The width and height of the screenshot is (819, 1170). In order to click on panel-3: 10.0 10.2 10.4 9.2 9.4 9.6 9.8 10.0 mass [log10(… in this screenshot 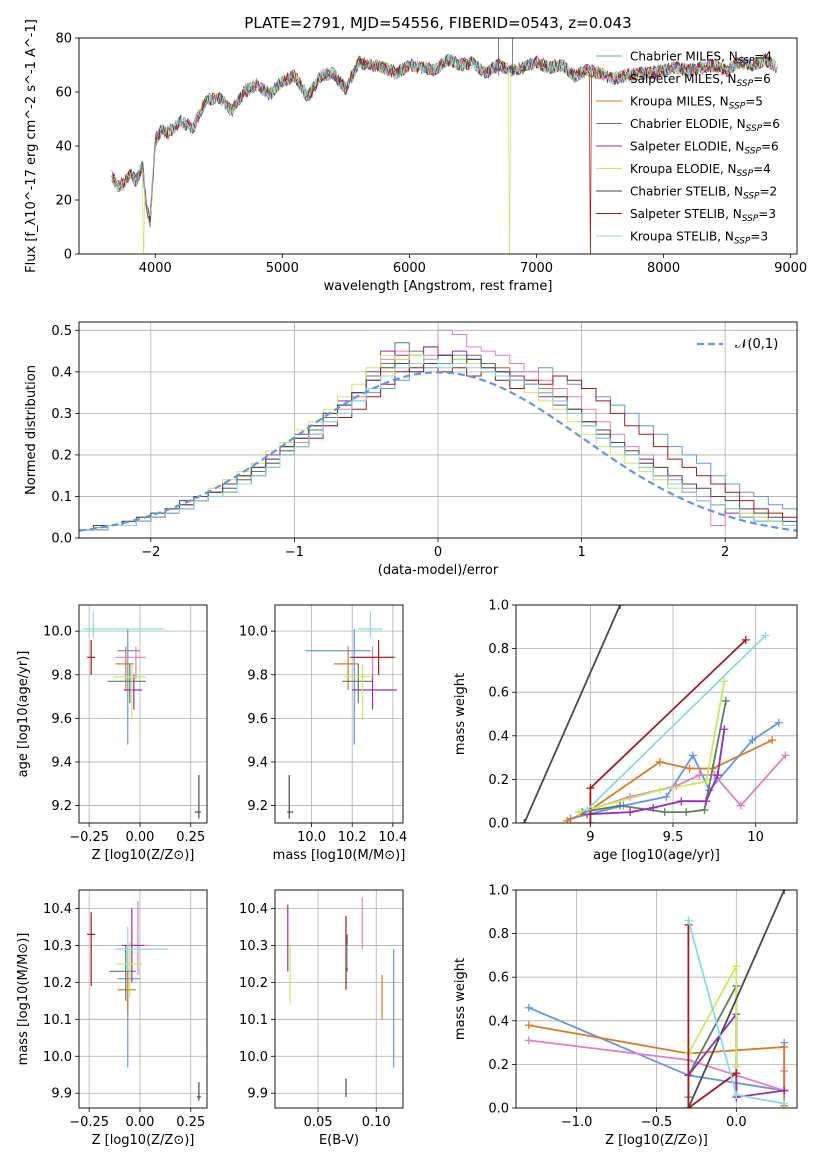, I will do `click(323, 733)`.